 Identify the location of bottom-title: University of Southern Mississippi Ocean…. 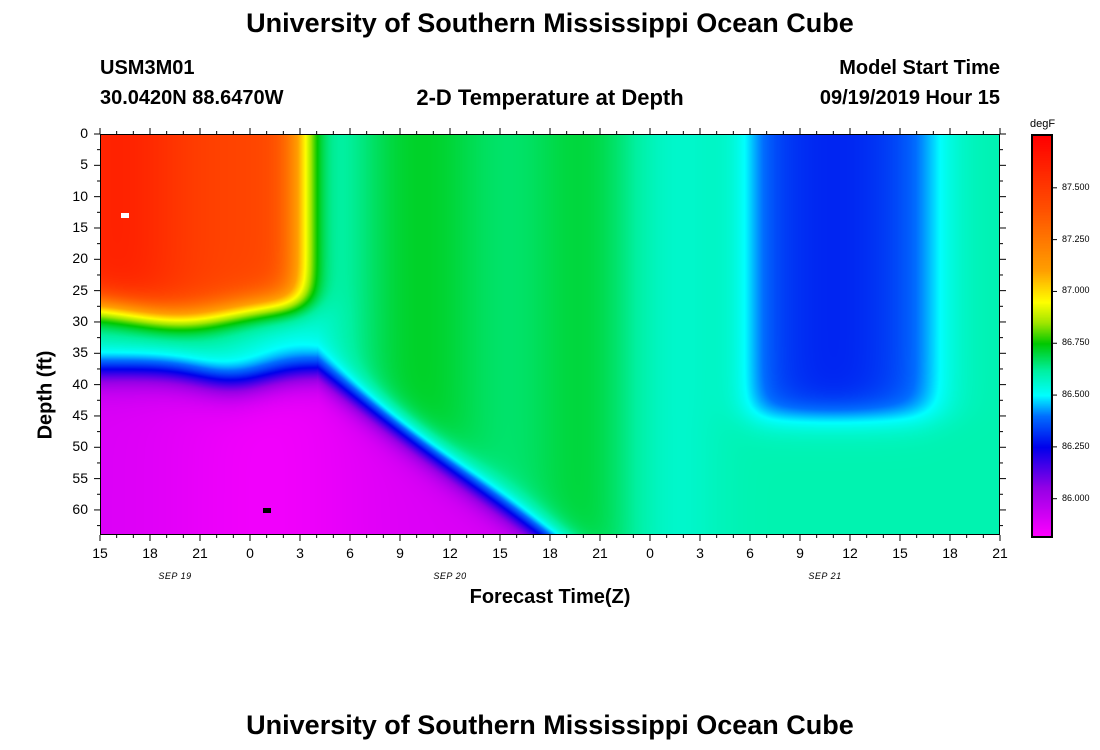
(550, 725).